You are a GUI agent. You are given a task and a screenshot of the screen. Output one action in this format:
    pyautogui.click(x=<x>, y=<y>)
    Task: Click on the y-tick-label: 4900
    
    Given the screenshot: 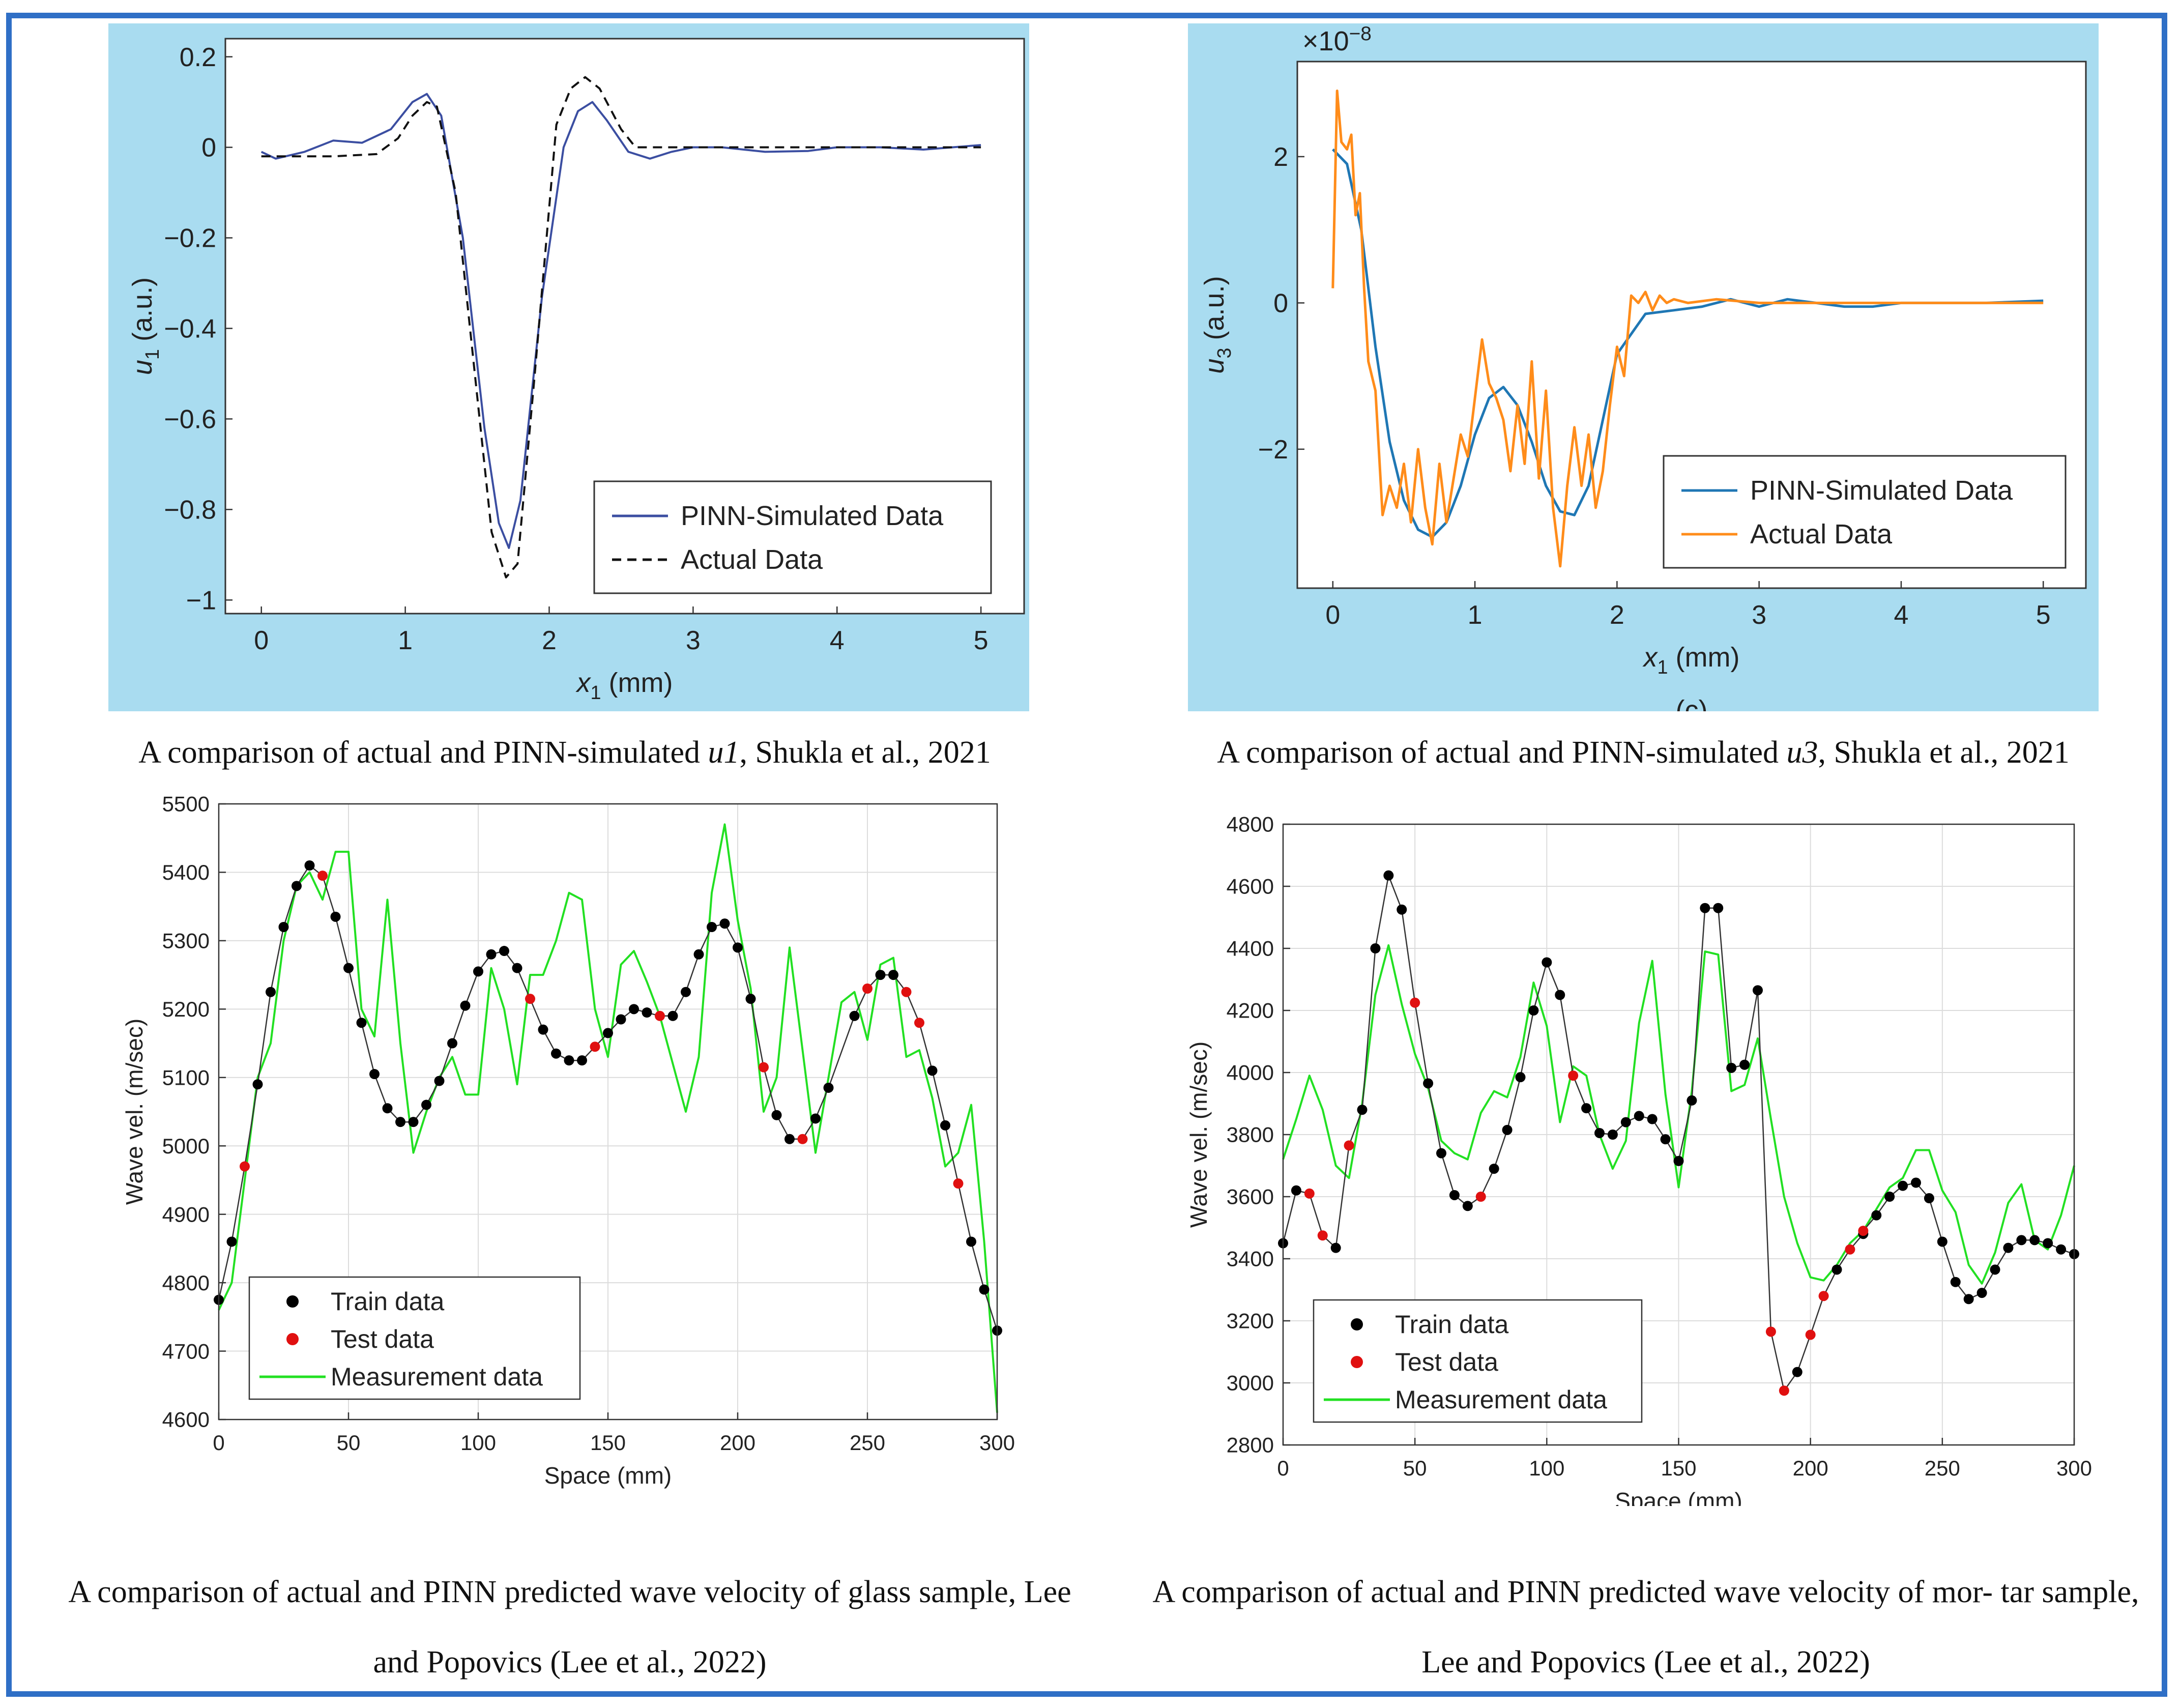 What is the action you would take?
    pyautogui.click(x=186, y=1214)
    